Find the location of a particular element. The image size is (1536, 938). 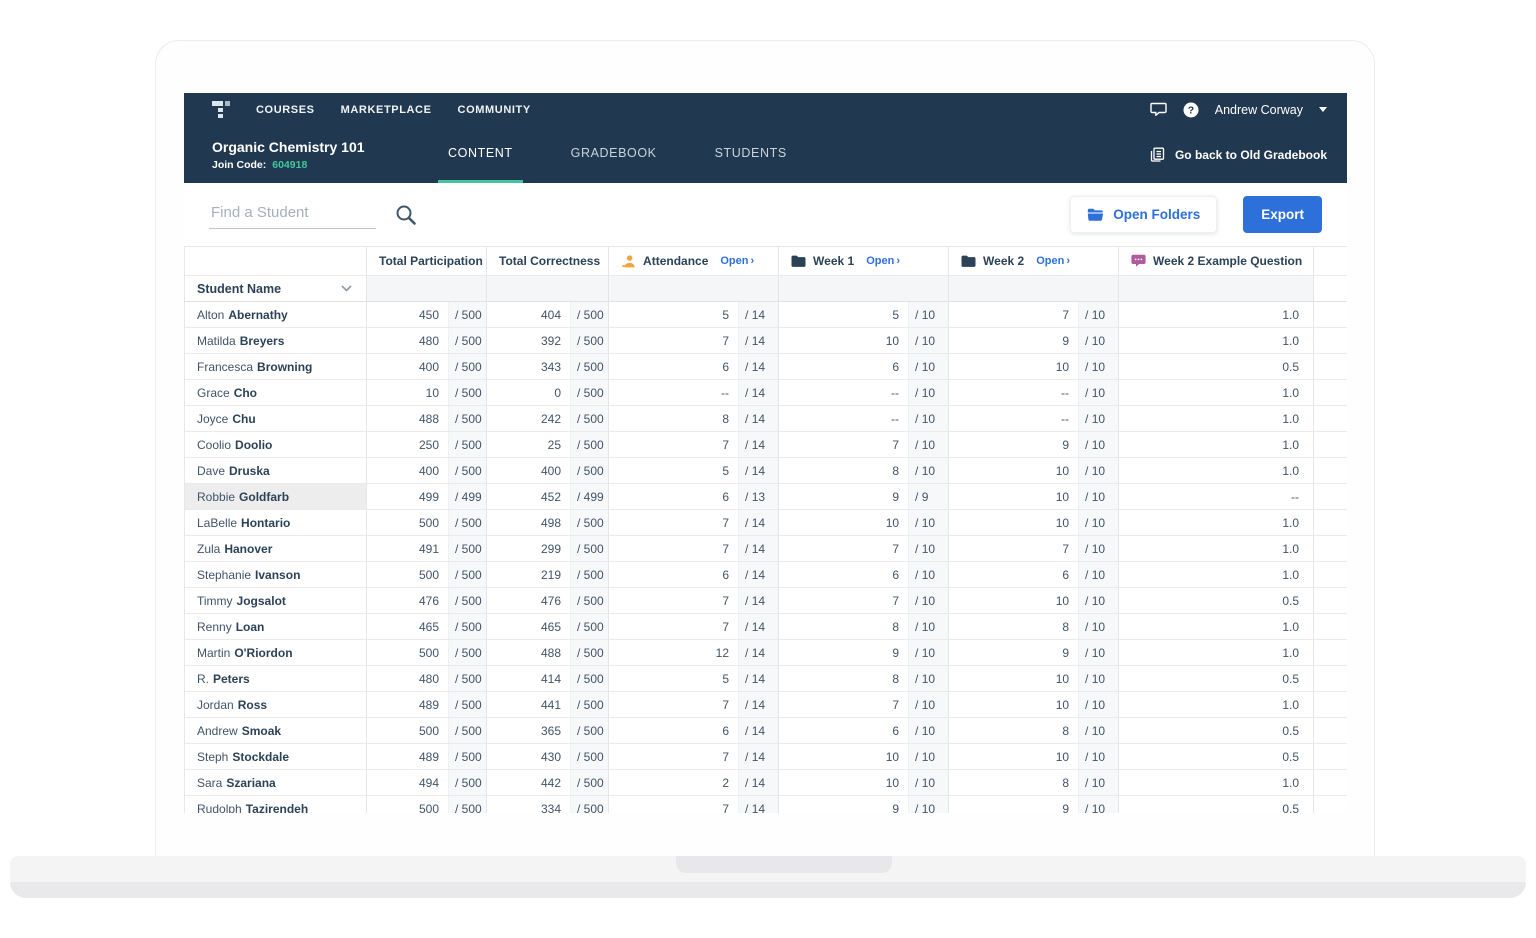

student-name-cell: R. Peters is located at coordinates (275, 678).